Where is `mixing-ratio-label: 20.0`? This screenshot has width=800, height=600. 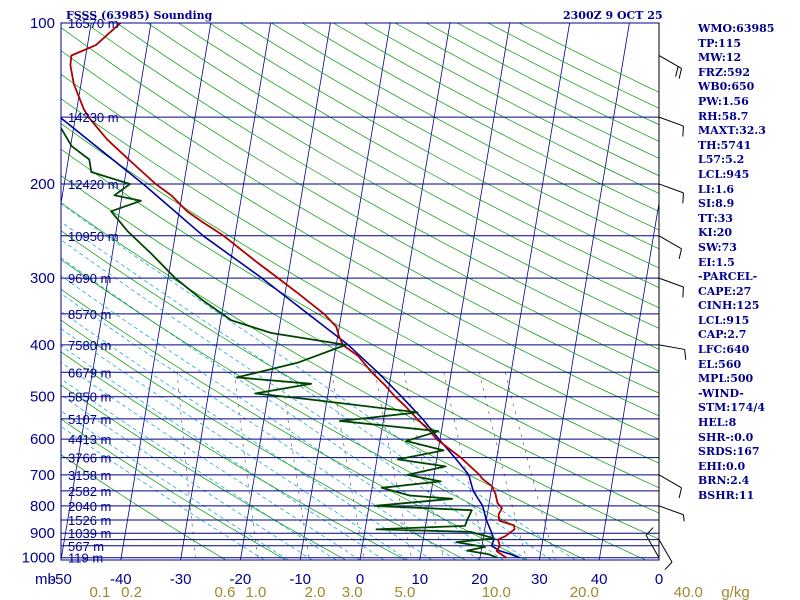
mixing-ratio-label: 20.0 is located at coordinates (584, 592).